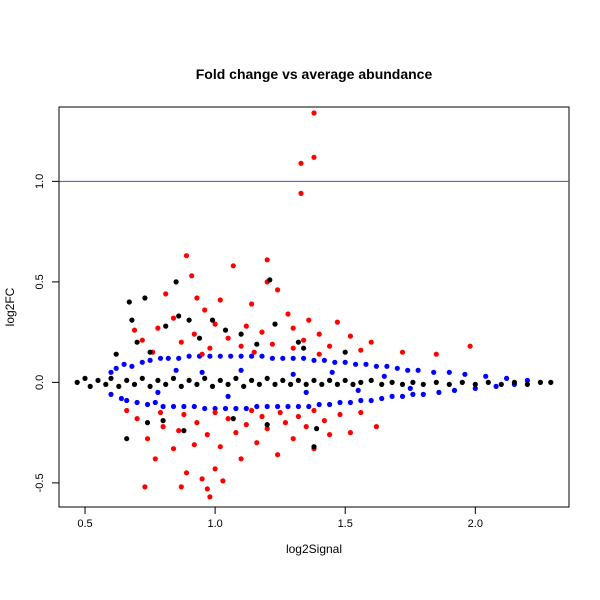  What do you see at coordinates (40, 181) in the screenshot?
I see `y-tick-label: 1.0` at bounding box center [40, 181].